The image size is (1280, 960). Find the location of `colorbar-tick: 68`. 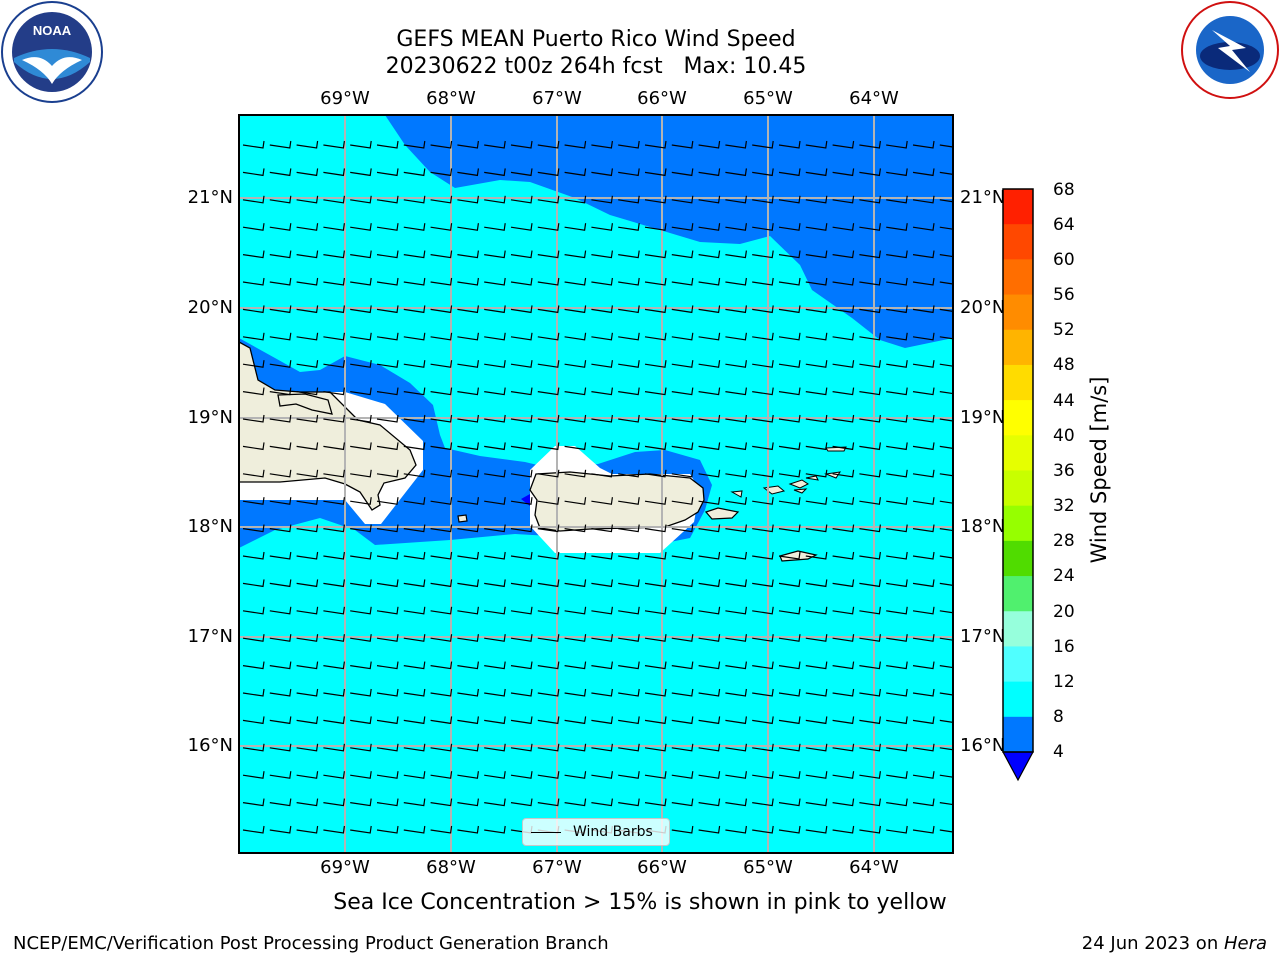

colorbar-tick: 68 is located at coordinates (1064, 190).